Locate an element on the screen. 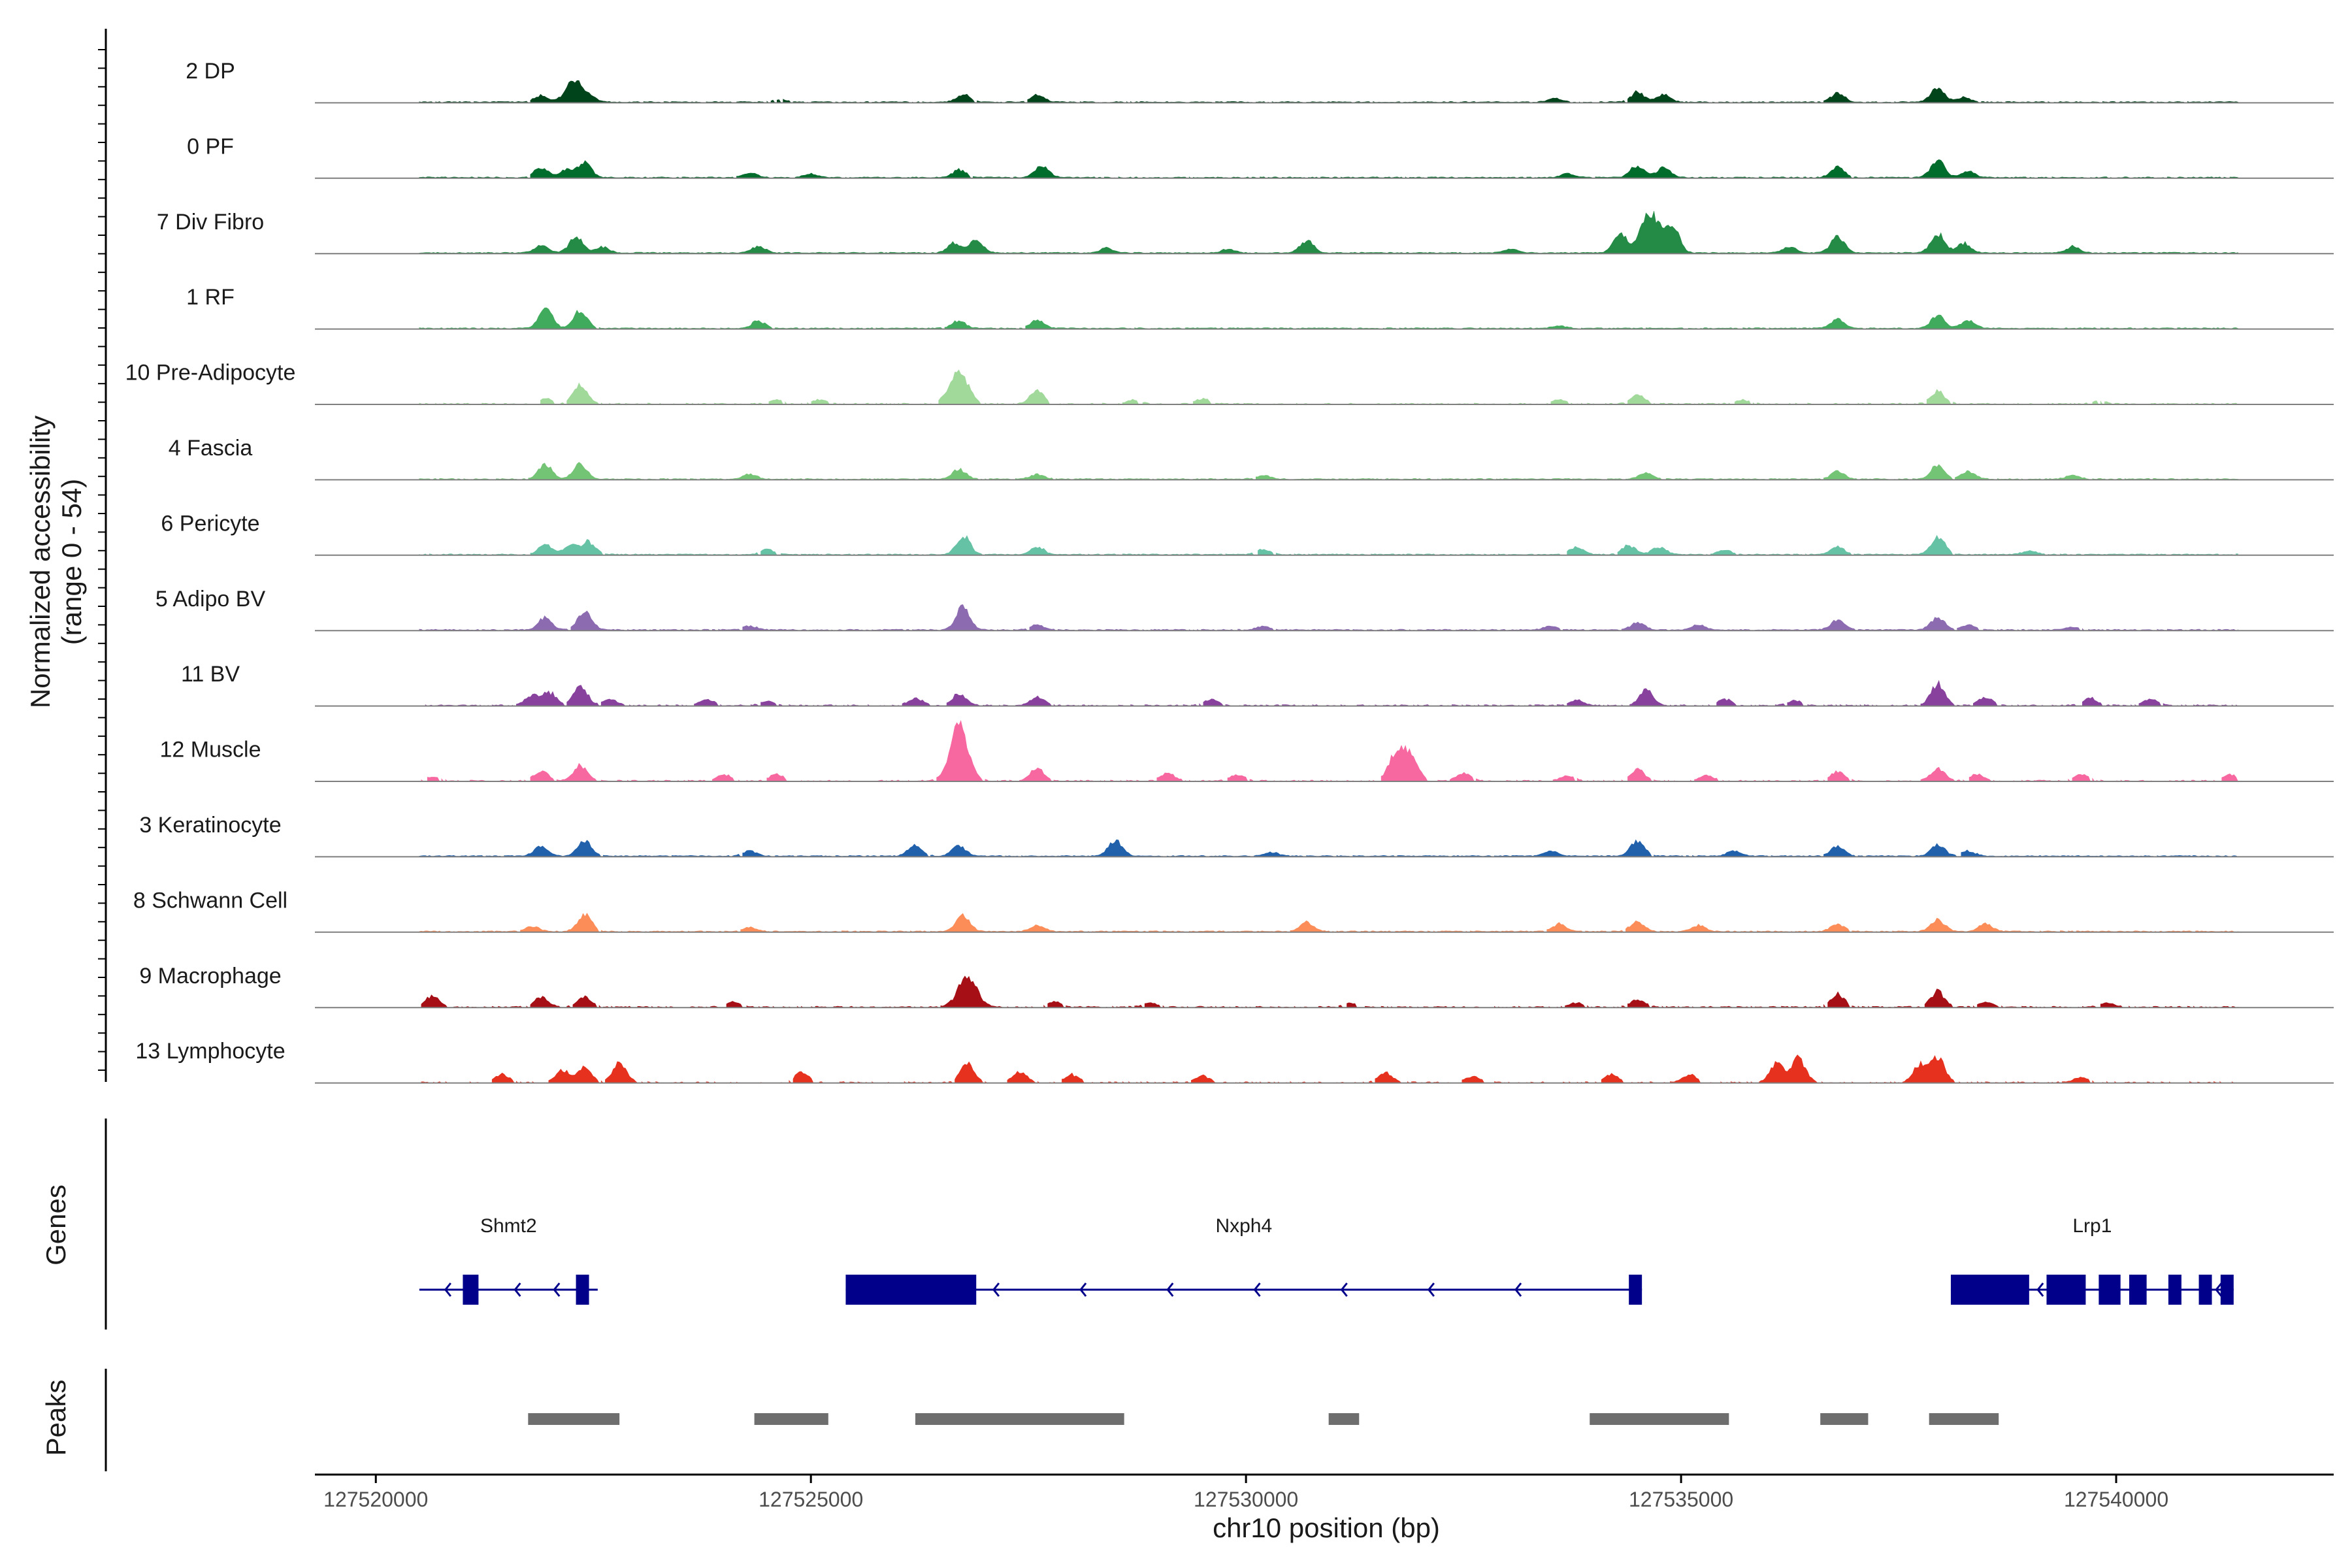  x-tick-label: 127520000 is located at coordinates (375, 1499).